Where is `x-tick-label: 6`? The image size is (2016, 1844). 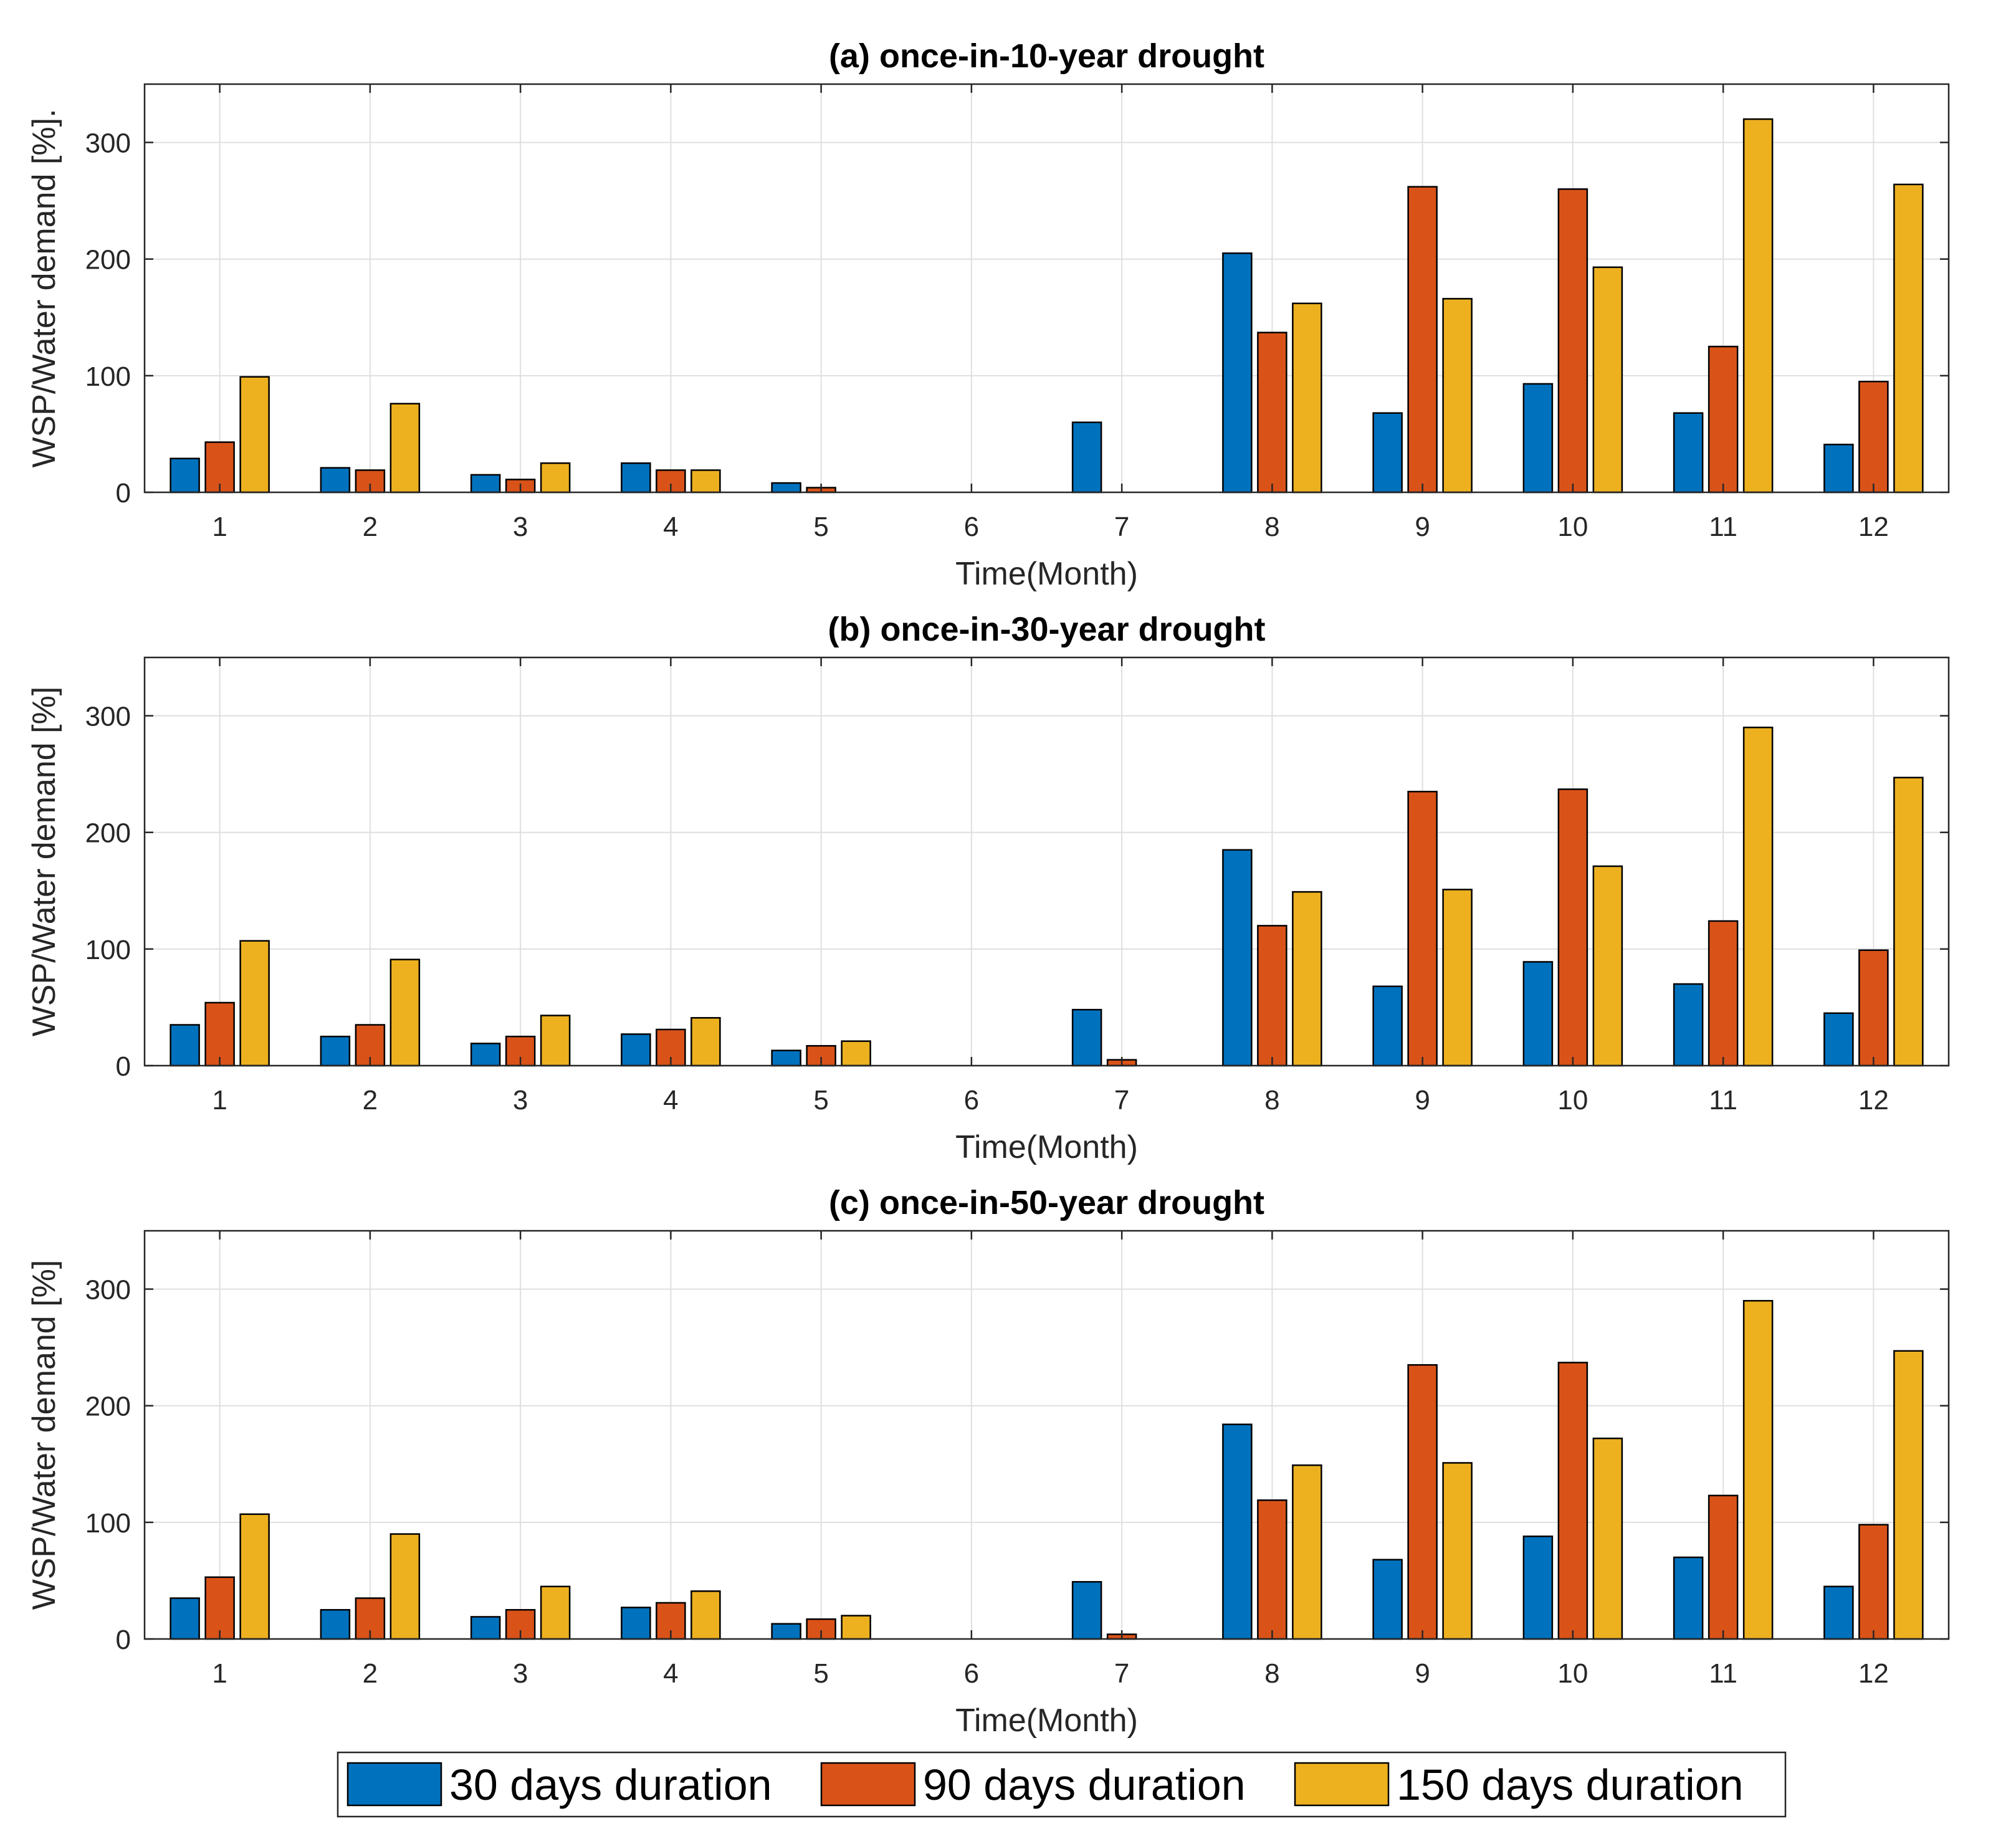
x-tick-label: 6 is located at coordinates (971, 1673).